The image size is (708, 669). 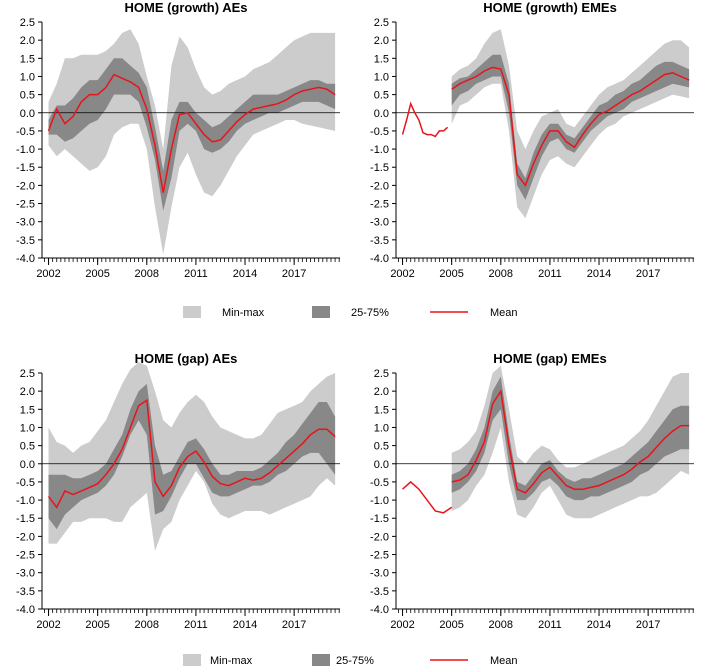 I want to click on mean-line-pre, so click(x=427, y=497).